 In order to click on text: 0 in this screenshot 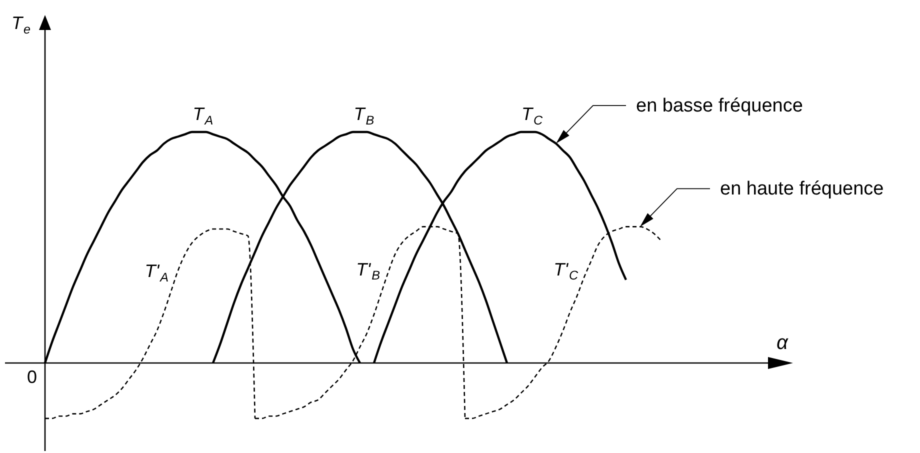, I will do `click(32, 377)`.